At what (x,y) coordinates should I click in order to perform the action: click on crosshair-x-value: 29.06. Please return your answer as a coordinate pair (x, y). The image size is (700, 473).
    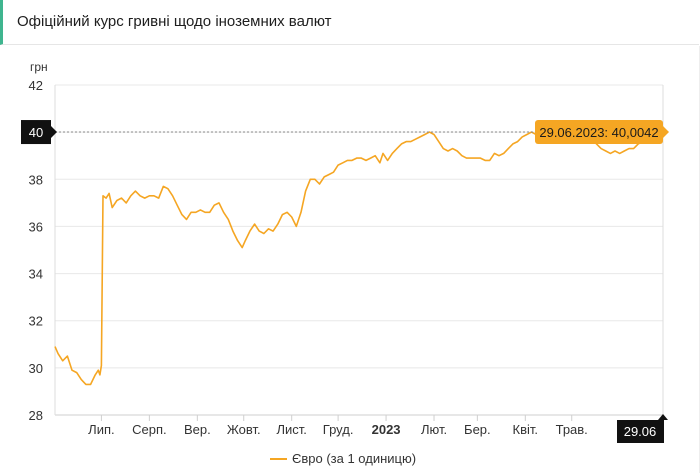
    Looking at the image, I should click on (640, 431).